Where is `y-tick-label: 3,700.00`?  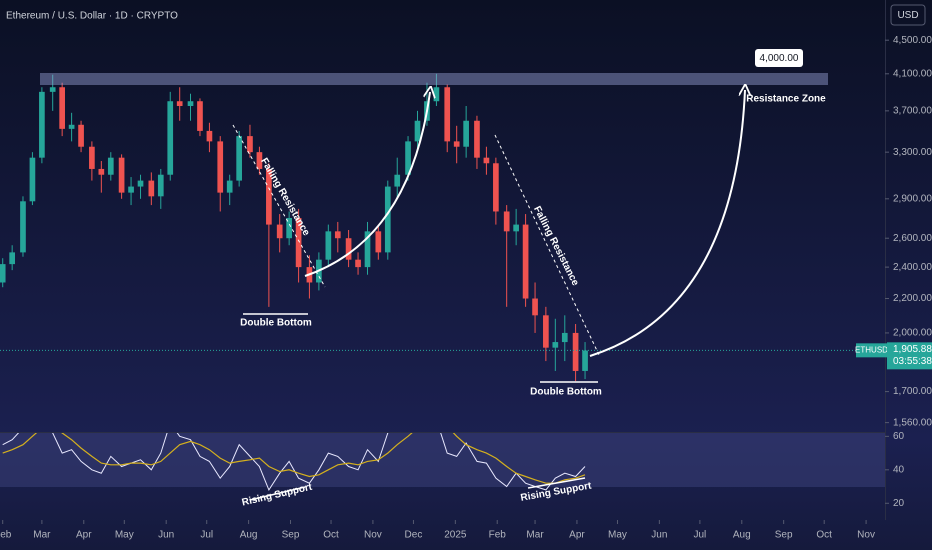 y-tick-label: 3,700.00 is located at coordinates (912, 110).